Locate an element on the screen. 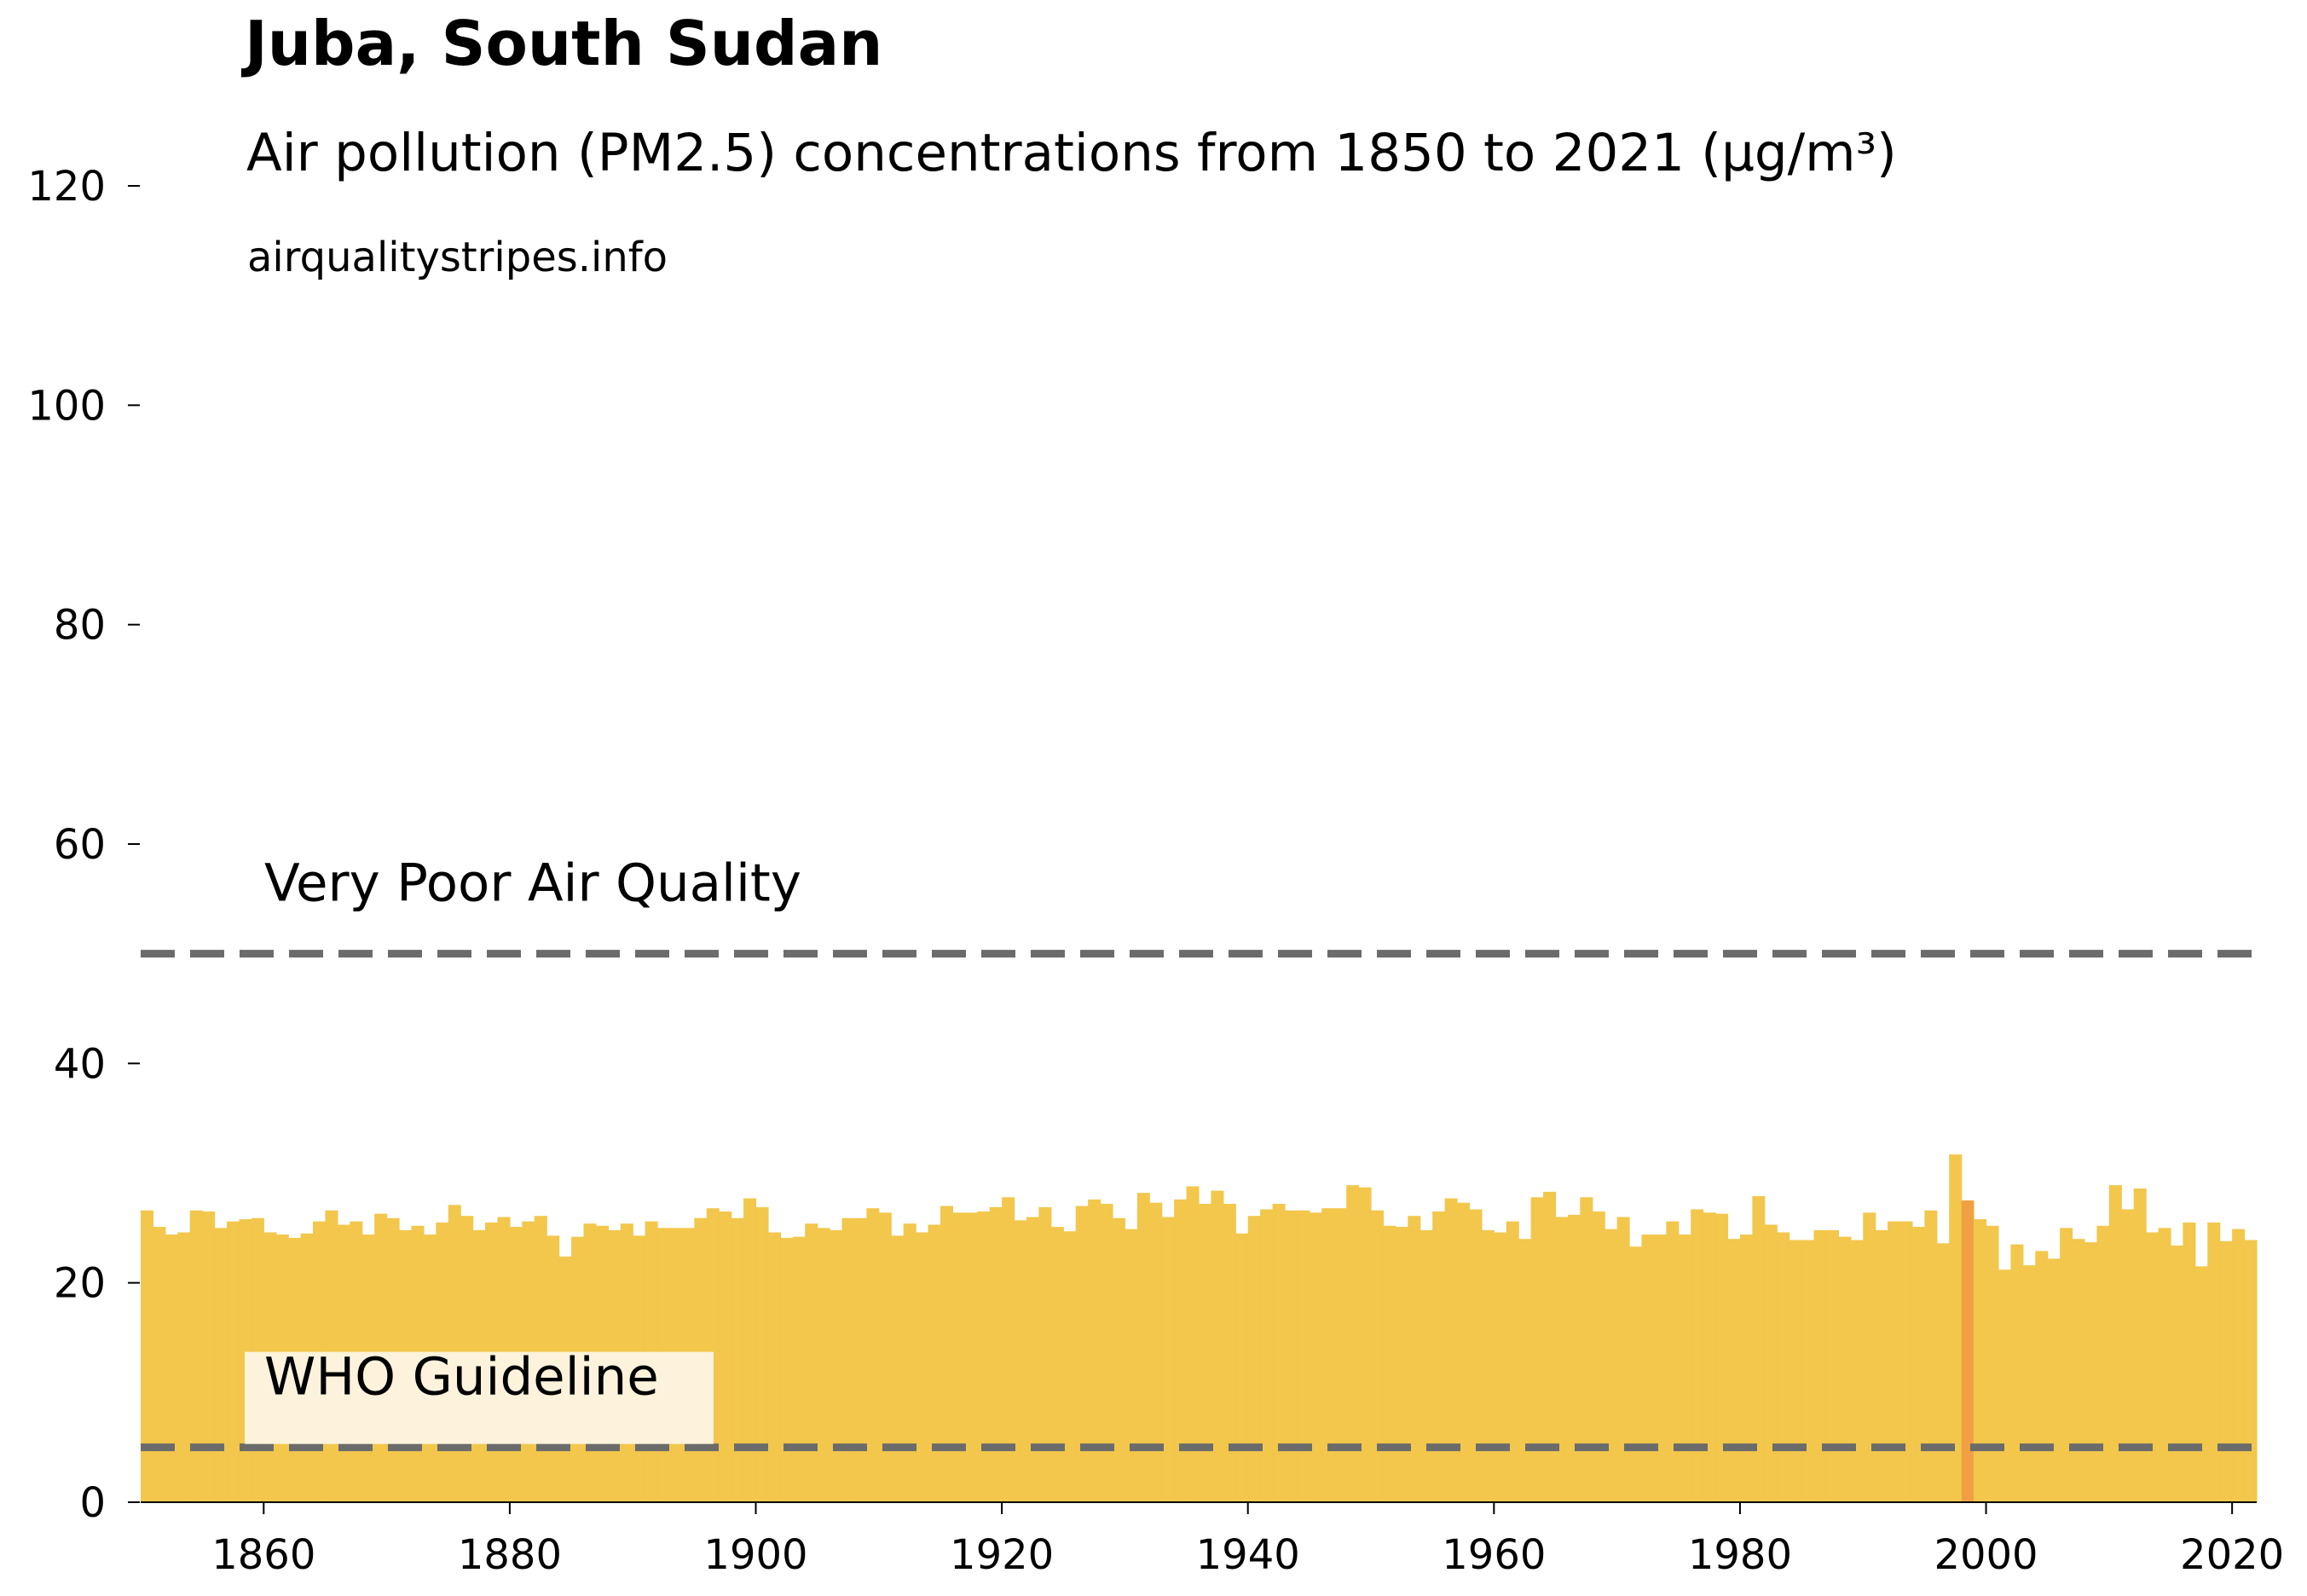 The width and height of the screenshot is (2307, 1596). bar-1950 is located at coordinates (1378, 1356).